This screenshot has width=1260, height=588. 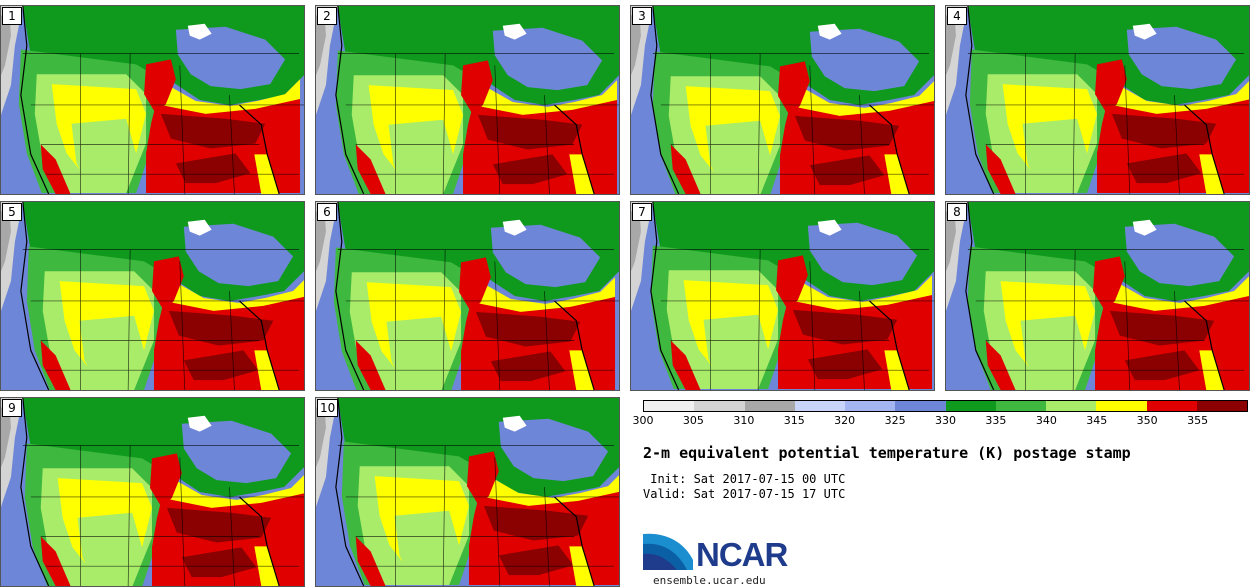 I want to click on member-number: 1, so click(x=12, y=16).